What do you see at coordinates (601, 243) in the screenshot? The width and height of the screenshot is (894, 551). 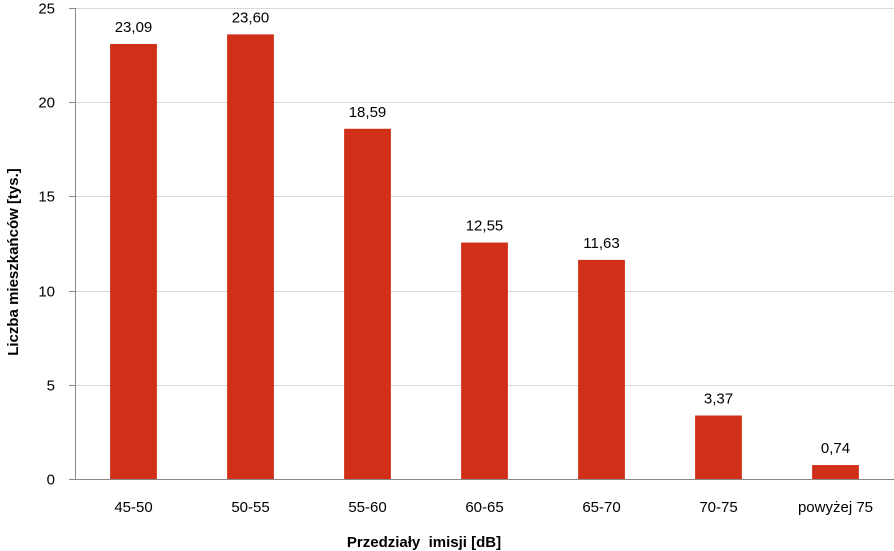 I see `bar-value-label: 11,63` at bounding box center [601, 243].